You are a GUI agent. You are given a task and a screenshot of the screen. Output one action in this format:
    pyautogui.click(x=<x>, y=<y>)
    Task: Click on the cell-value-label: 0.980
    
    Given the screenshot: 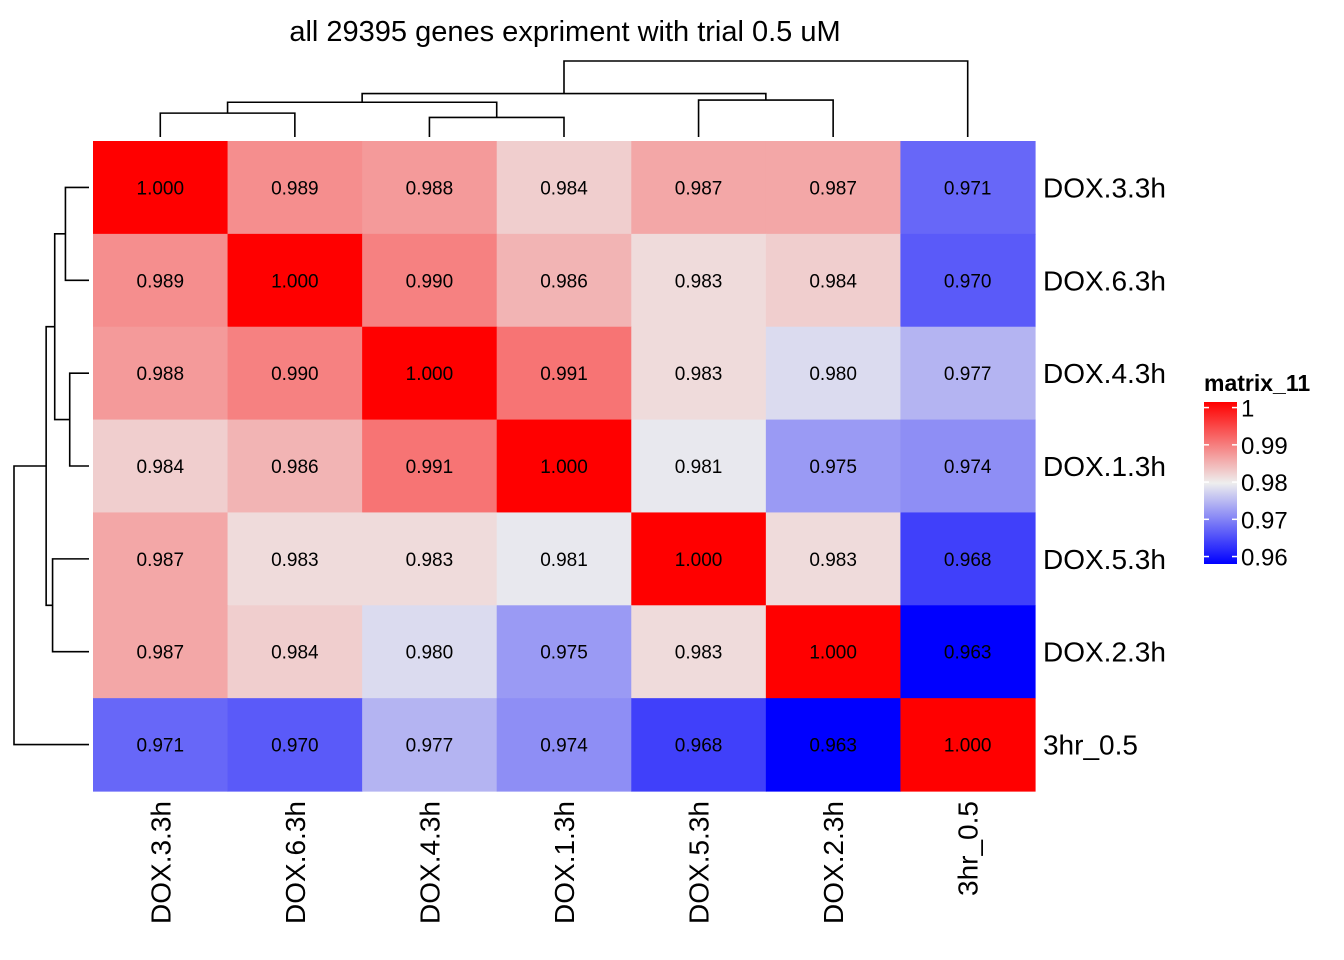 What is the action you would take?
    pyautogui.click(x=833, y=374)
    